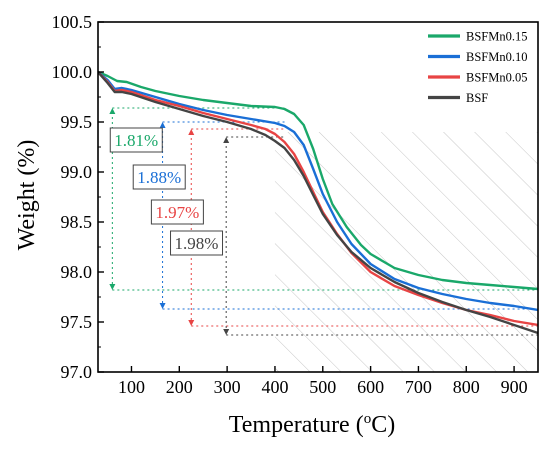 The image size is (550, 451). What do you see at coordinates (77, 372) in the screenshot?
I see `y-tick-label: 97.0` at bounding box center [77, 372].